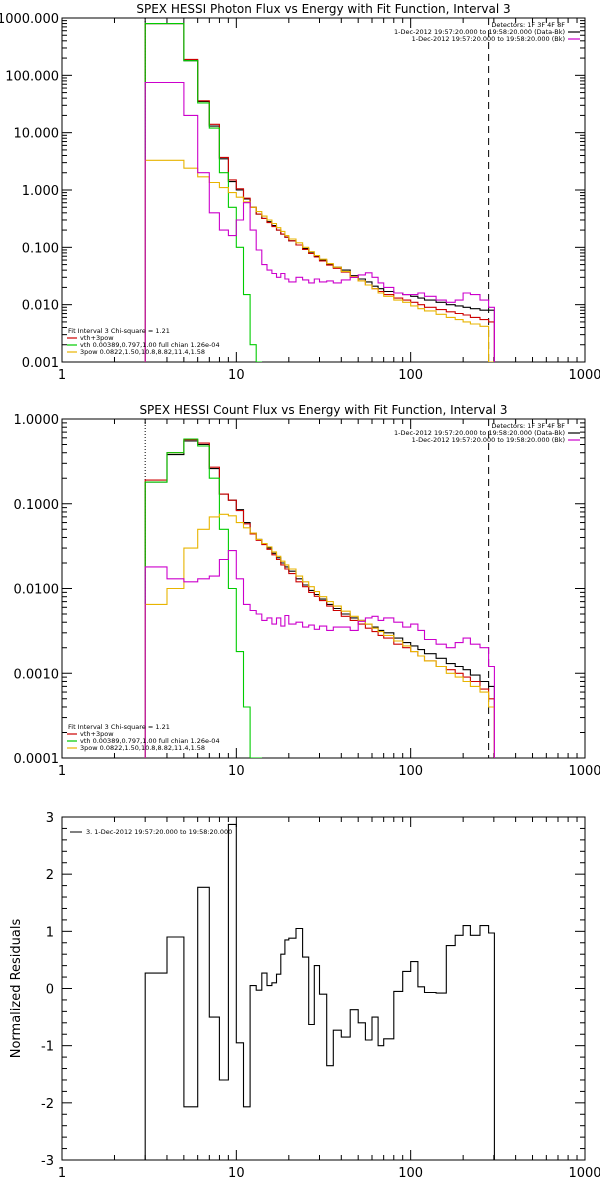  I want to click on y-axis-label: Normalized Residuals, so click(16, 989).